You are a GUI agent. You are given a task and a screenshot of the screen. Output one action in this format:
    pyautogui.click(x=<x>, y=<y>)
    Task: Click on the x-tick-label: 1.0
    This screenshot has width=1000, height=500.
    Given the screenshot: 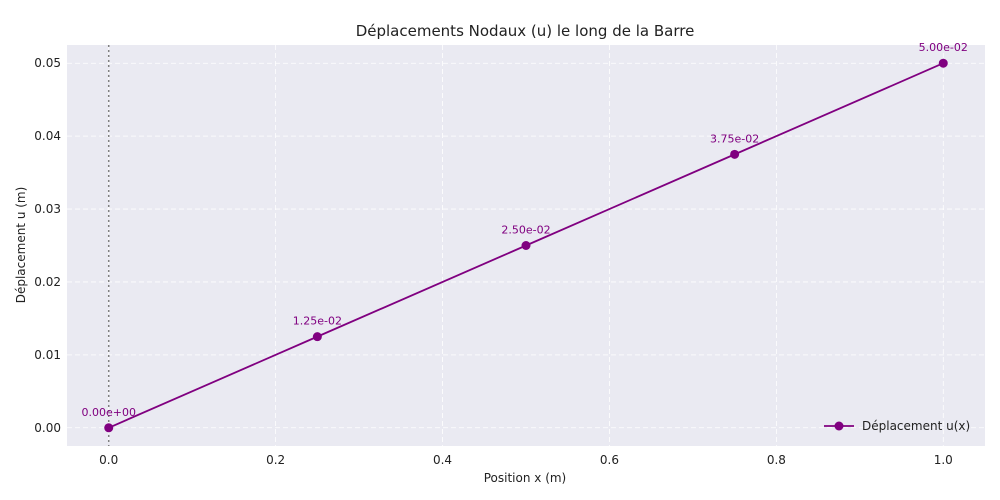 What is the action you would take?
    pyautogui.click(x=943, y=460)
    